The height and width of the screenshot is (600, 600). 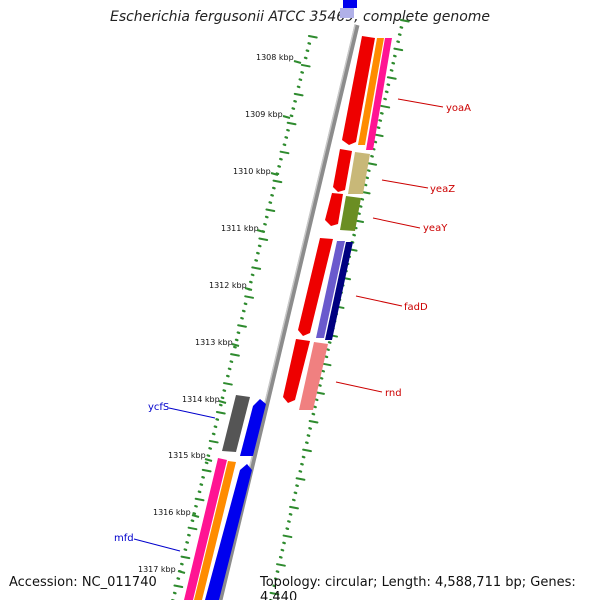 What do you see at coordinates (215, 530) in the screenshot?
I see `mfd-gene-orange` at bounding box center [215, 530].